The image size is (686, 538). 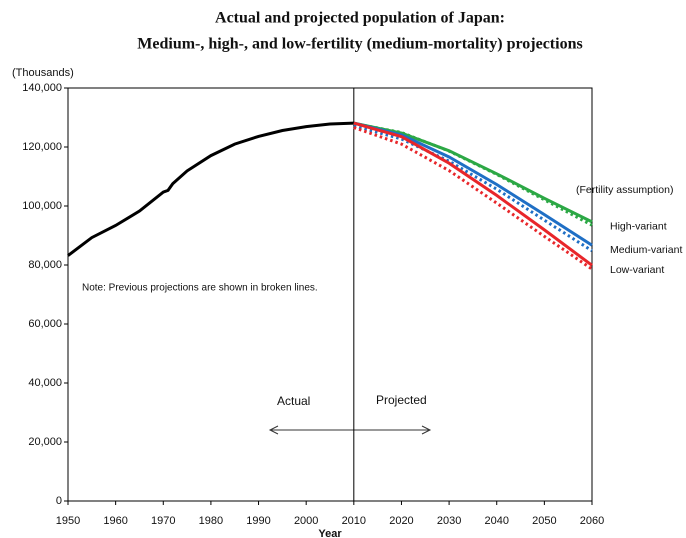 What do you see at coordinates (638, 227) in the screenshot?
I see `series-label: High-variant` at bounding box center [638, 227].